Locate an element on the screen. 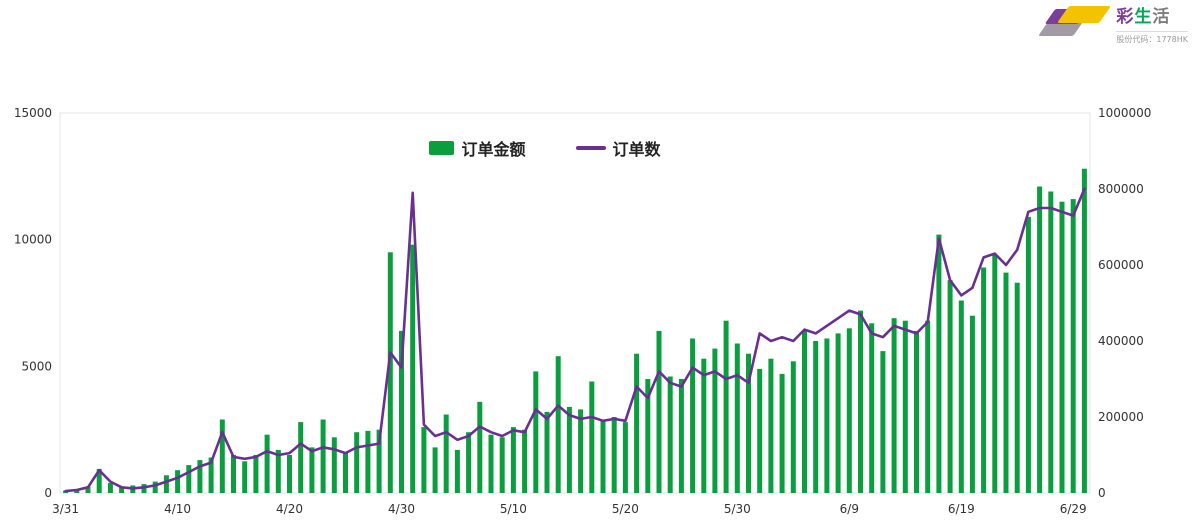  brand-char-2: 生 is located at coordinates (1143, 17).